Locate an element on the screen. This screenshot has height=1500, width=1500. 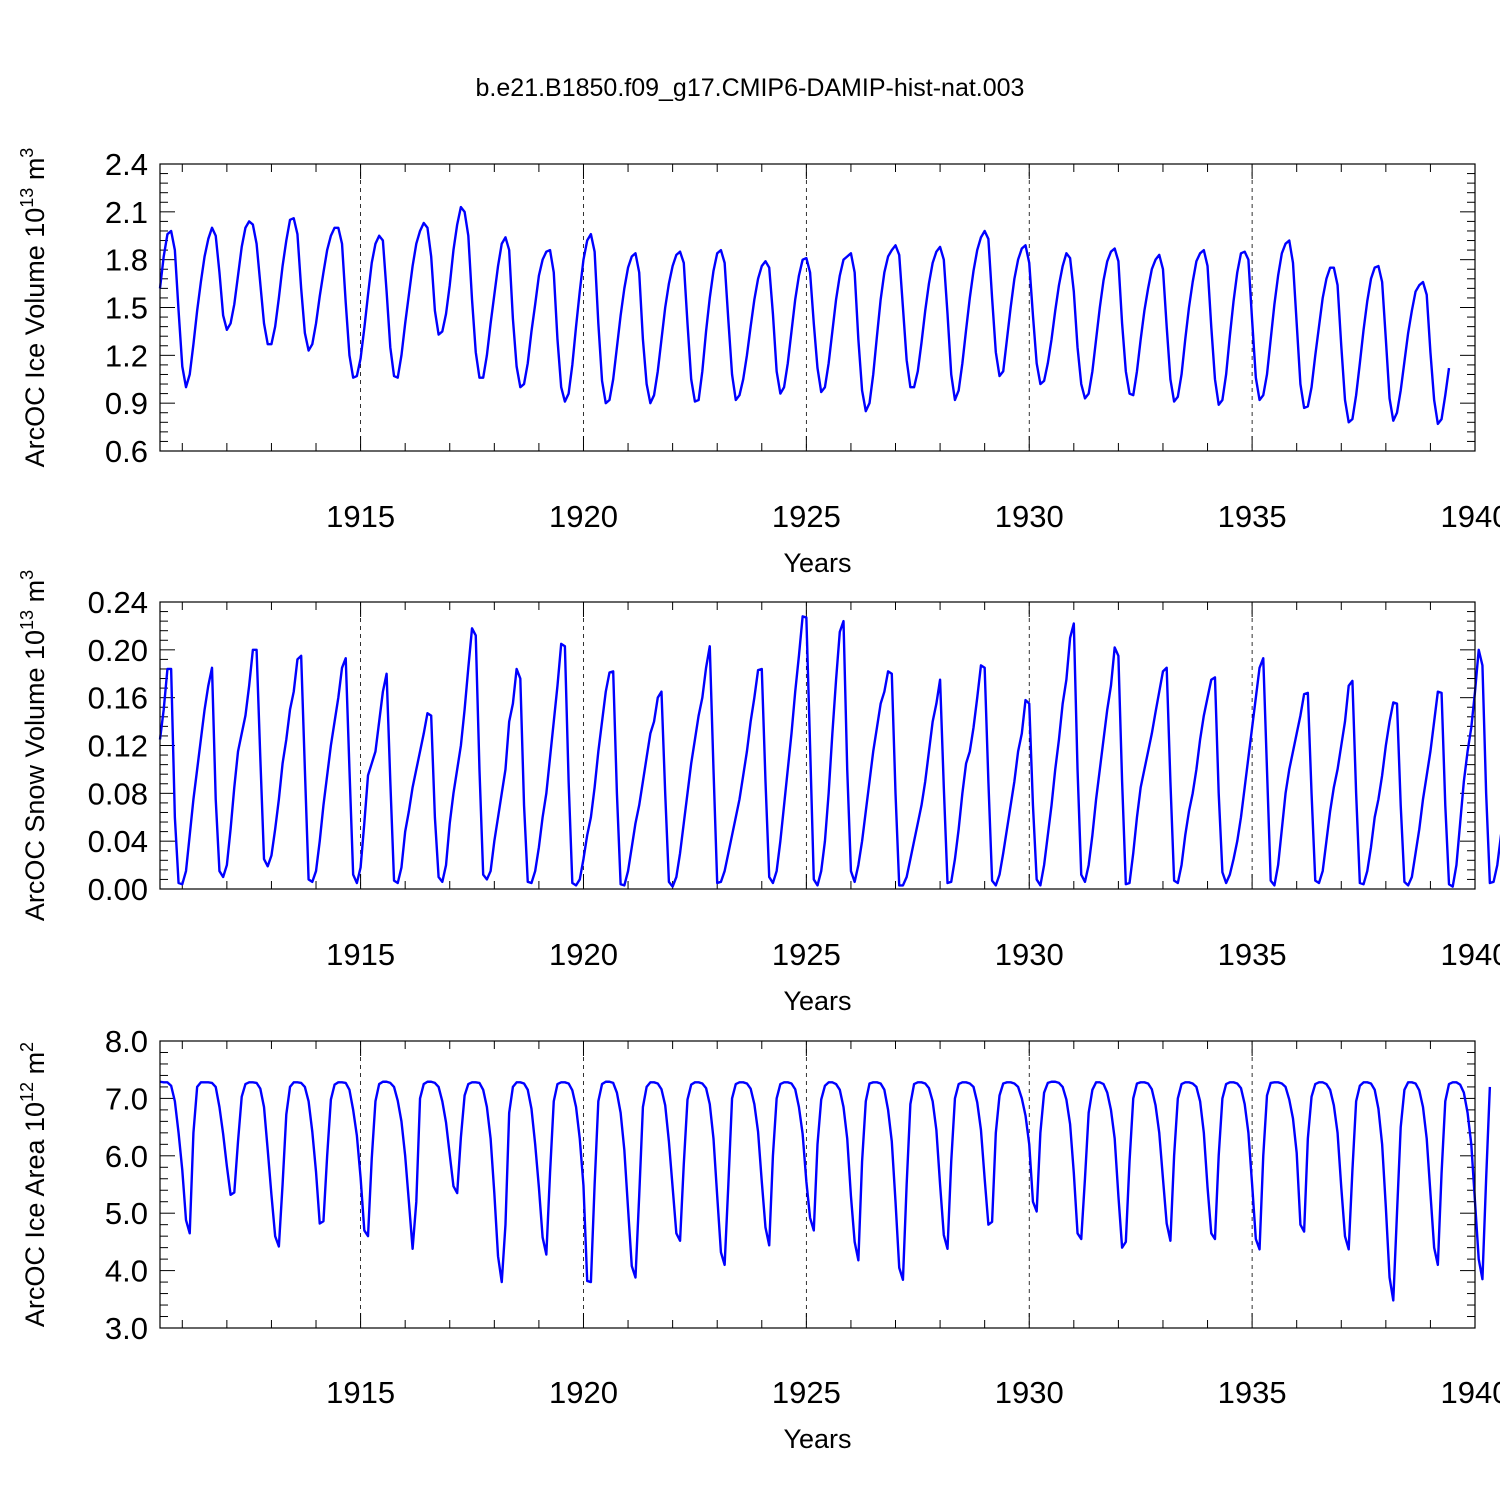
y-tick-label: 4.0 is located at coordinates (126, 1271).